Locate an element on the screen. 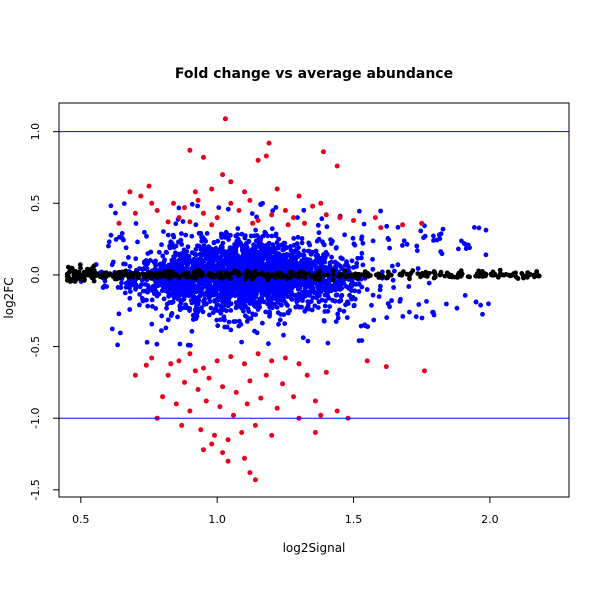 The image size is (600, 600). x-tick-label: 2.0 is located at coordinates (490, 519).